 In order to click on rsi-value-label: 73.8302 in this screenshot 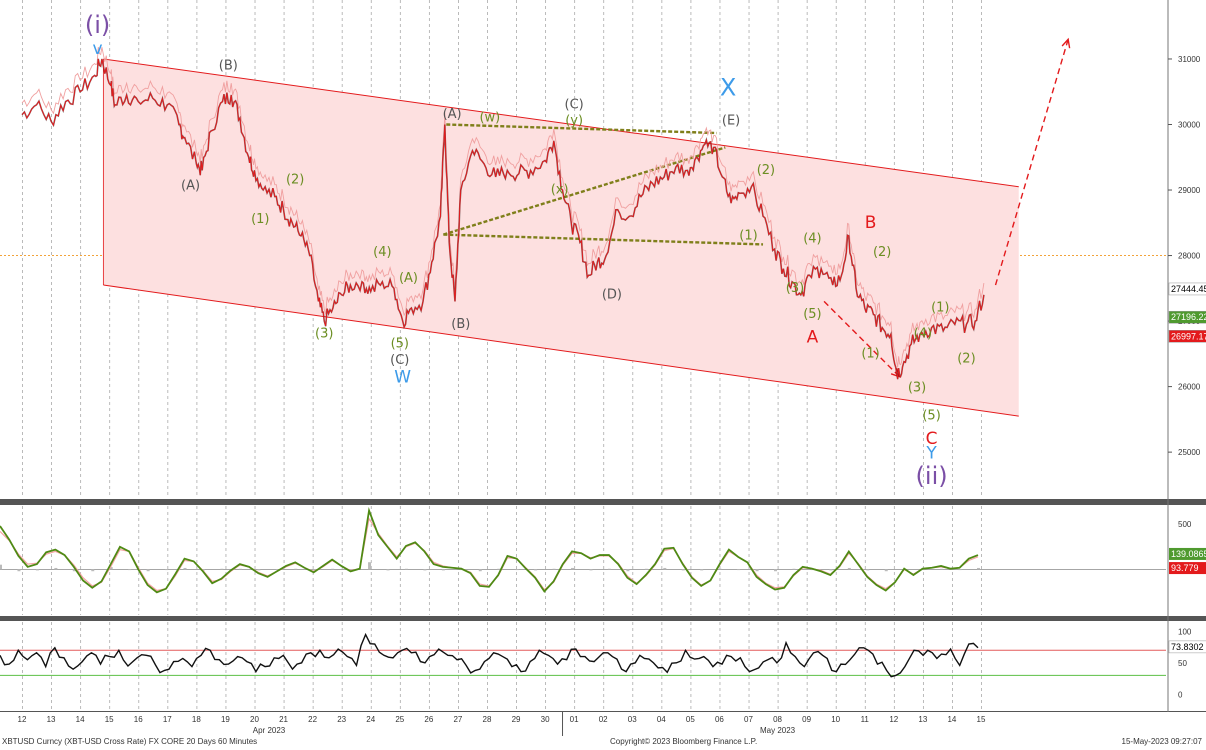, I will do `click(1187, 647)`.